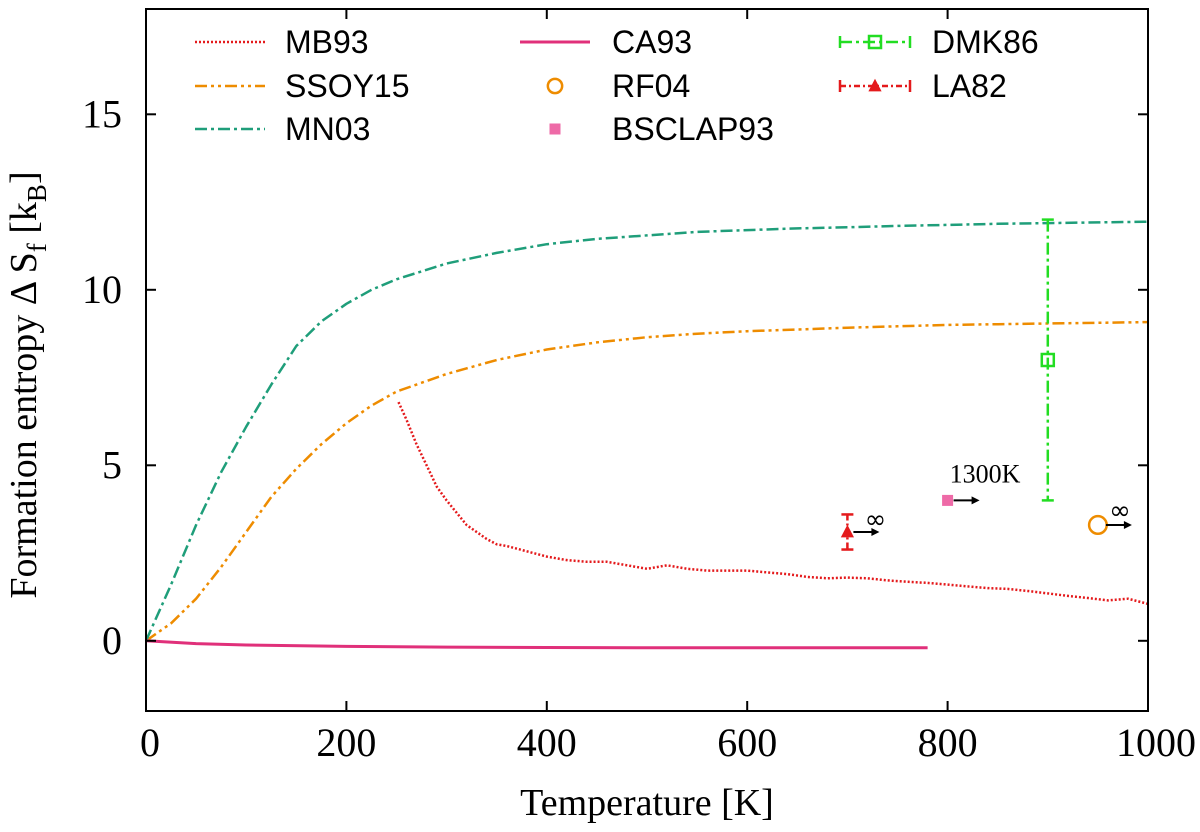 The image size is (1200, 832). Describe the element at coordinates (875, 85) in the screenshot. I see `legend-swatch-marker-la82` at that location.